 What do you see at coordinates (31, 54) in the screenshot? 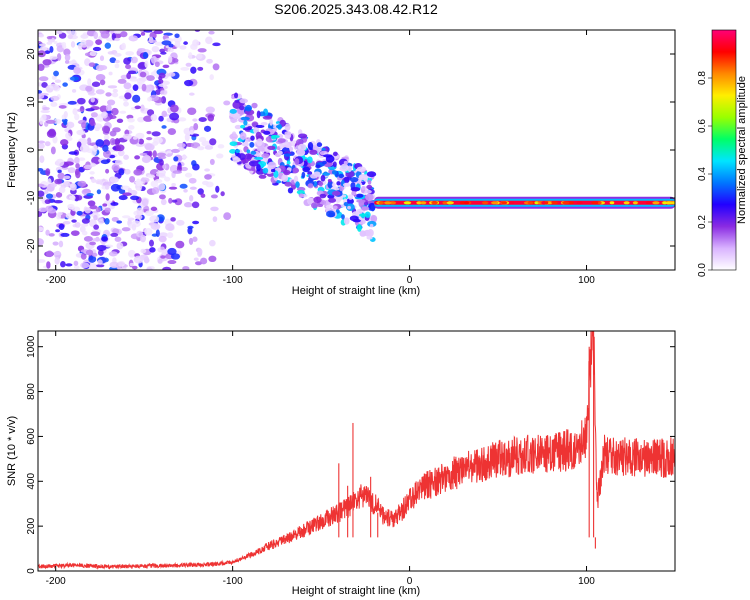
I see `spectrogram-ytick-label: 20` at bounding box center [31, 54].